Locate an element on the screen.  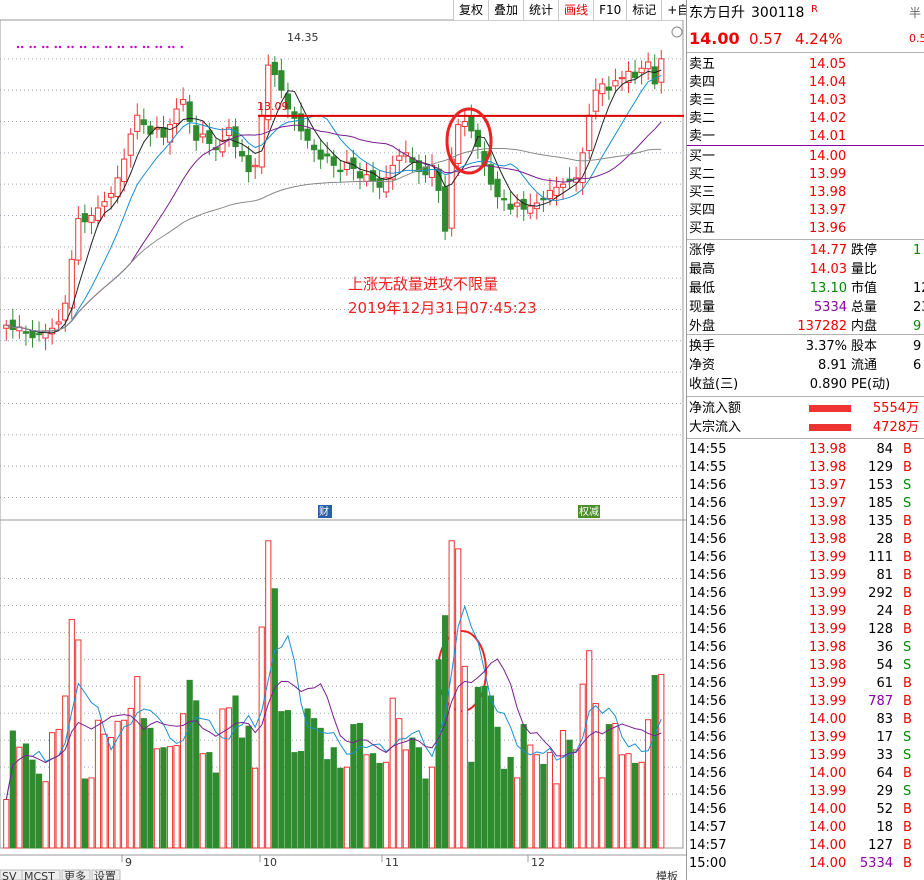
ask-row: 卖五 14.05 is located at coordinates (805, 65).